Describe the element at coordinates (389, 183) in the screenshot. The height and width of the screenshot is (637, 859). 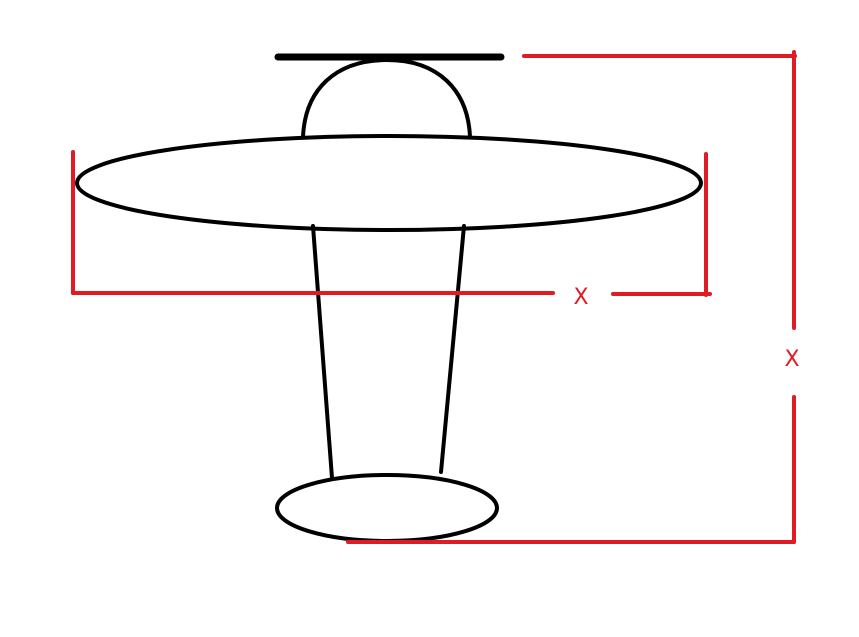
I see `main-wing` at that location.